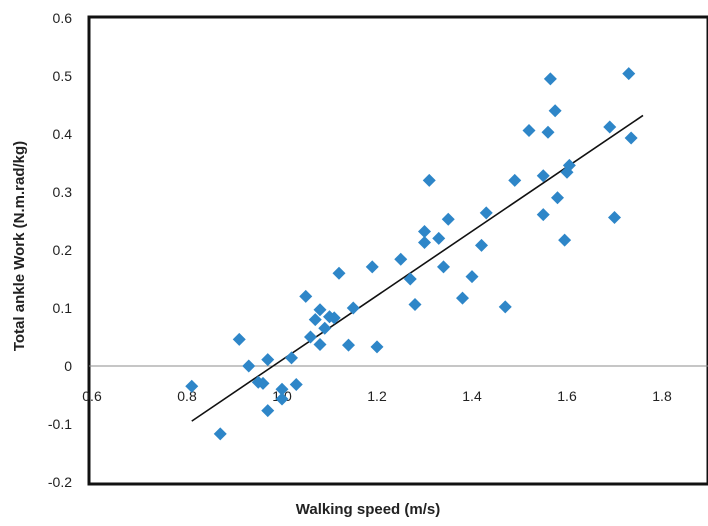 This screenshot has height=526, width=708. I want to click on x-tick-label: 1.8, so click(662, 396).